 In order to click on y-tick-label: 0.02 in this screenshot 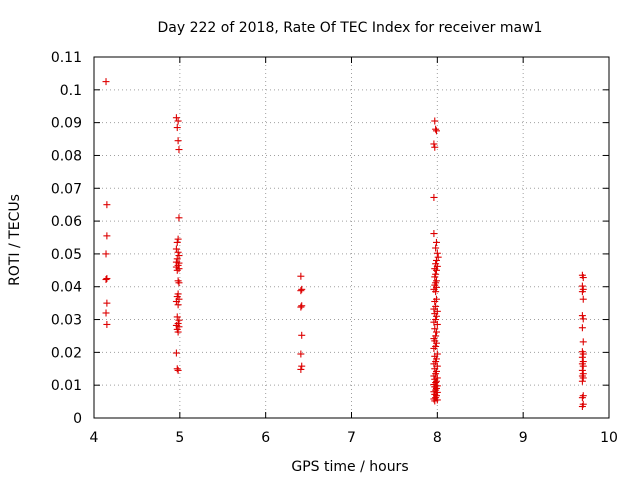, I will do `click(66, 353)`.